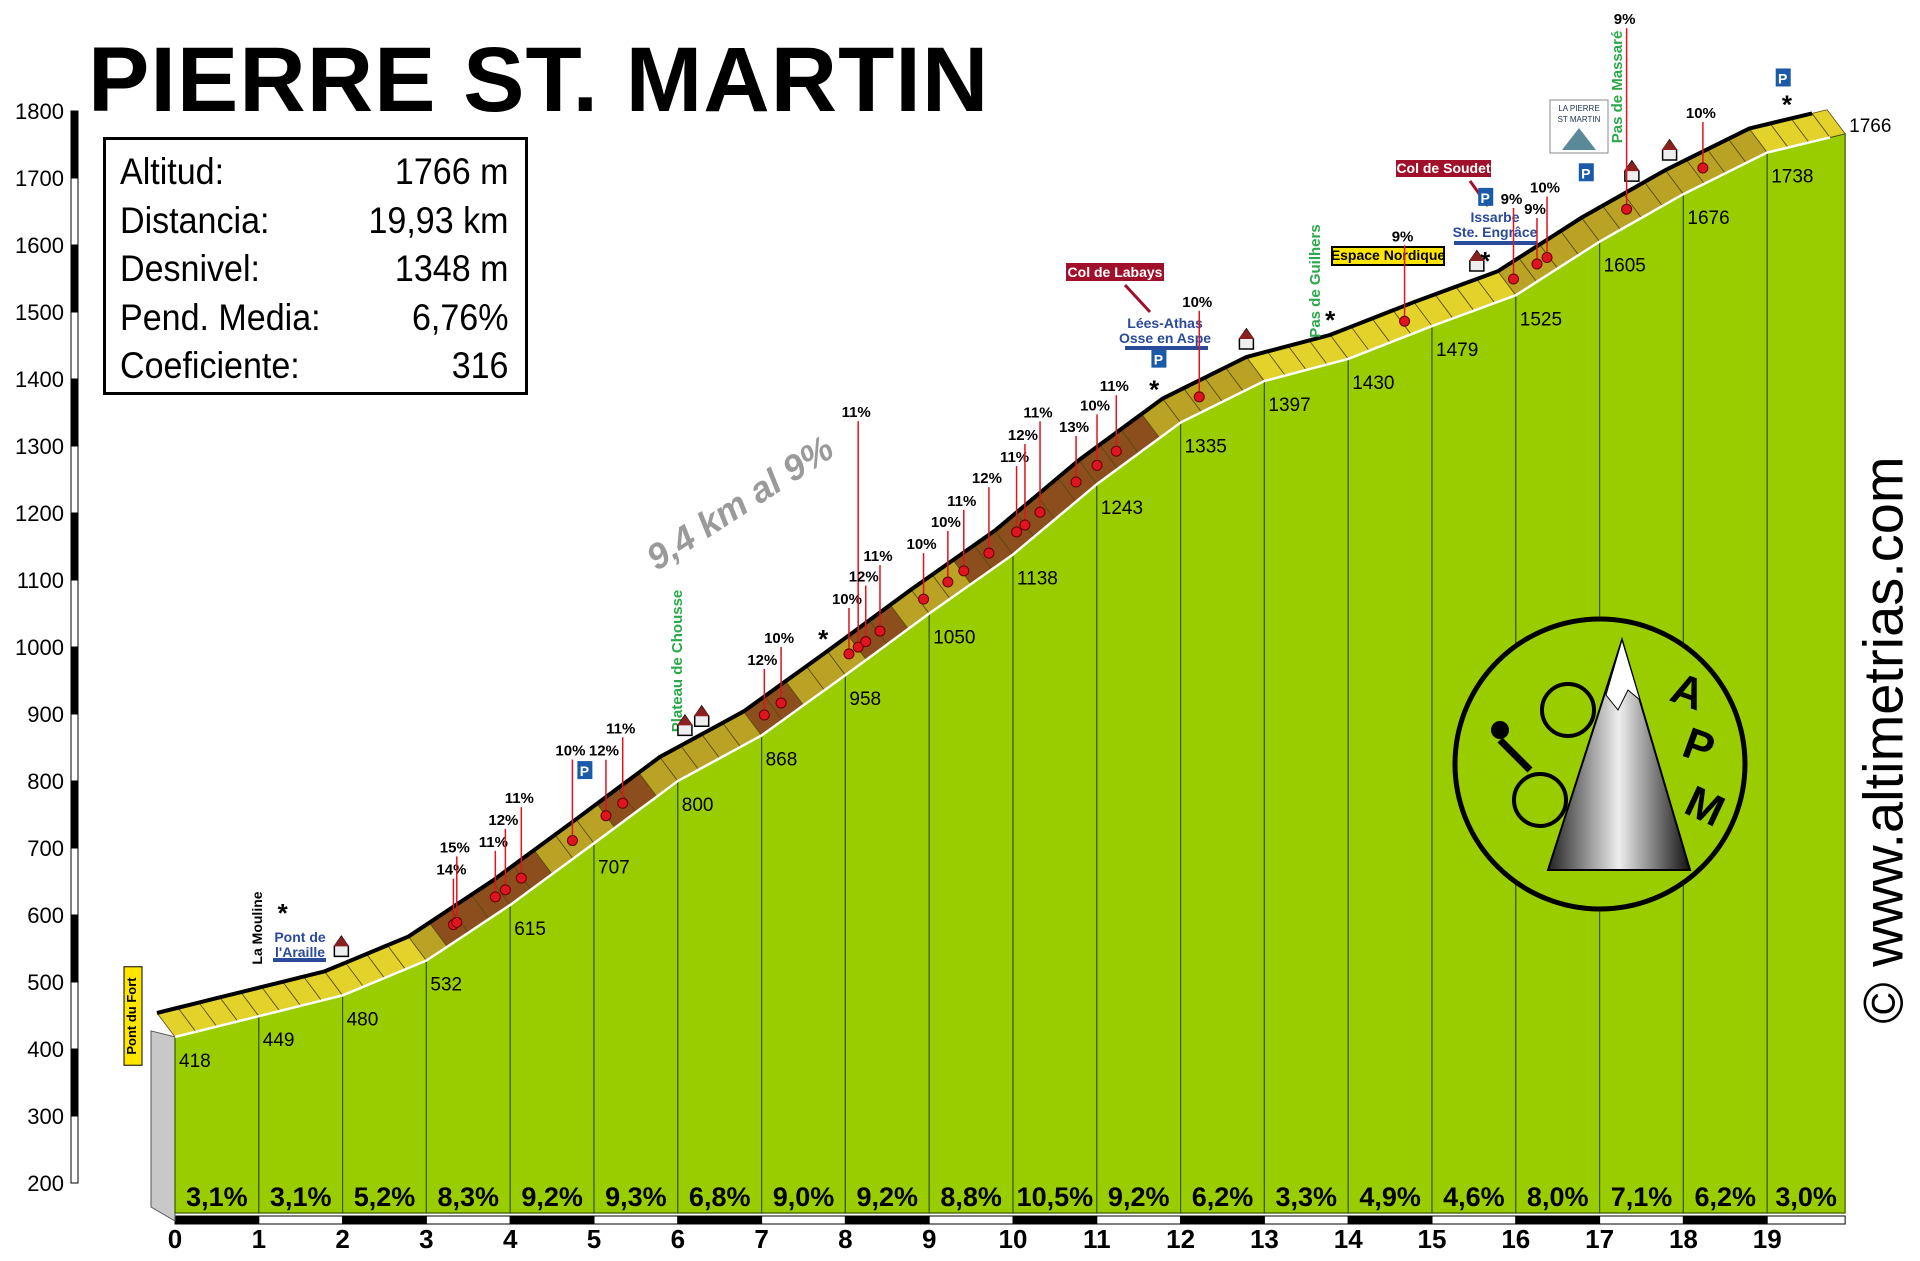 Image resolution: width=1920 pixels, height=1261 pixels. Describe the element at coordinates (210, 365) in the screenshot. I see `info-label: Coeficiente:` at that location.